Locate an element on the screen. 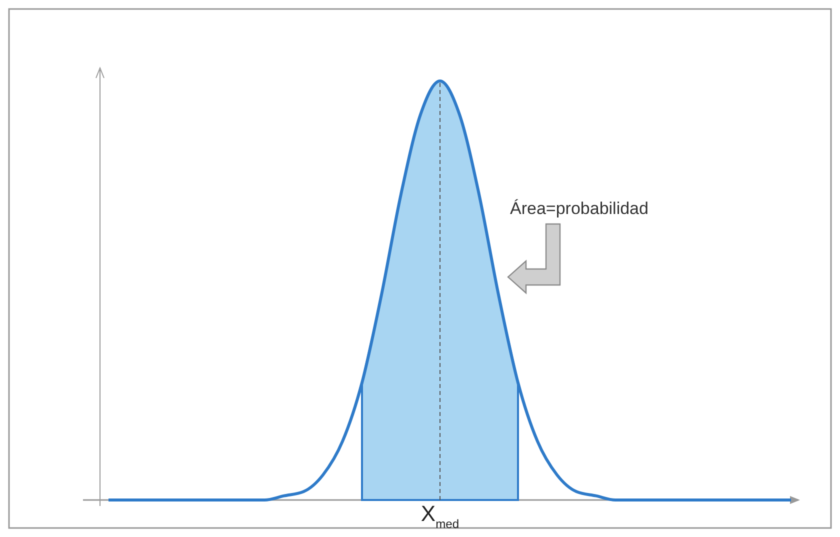  text: X$_{med}$ is located at coordinates (440, 516).